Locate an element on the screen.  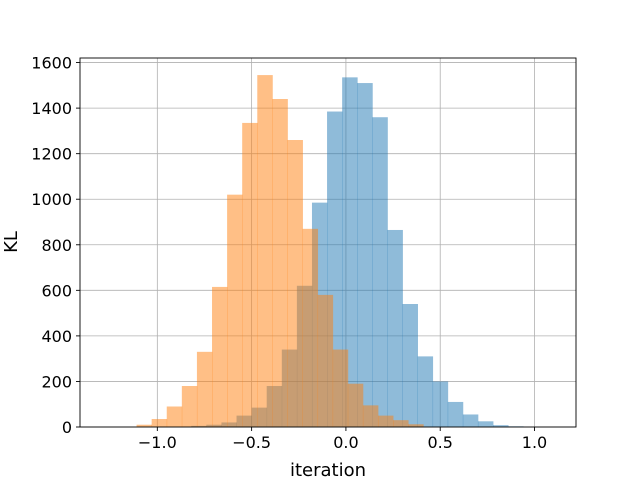
y-tick-label: 400 is located at coordinates (56, 336).